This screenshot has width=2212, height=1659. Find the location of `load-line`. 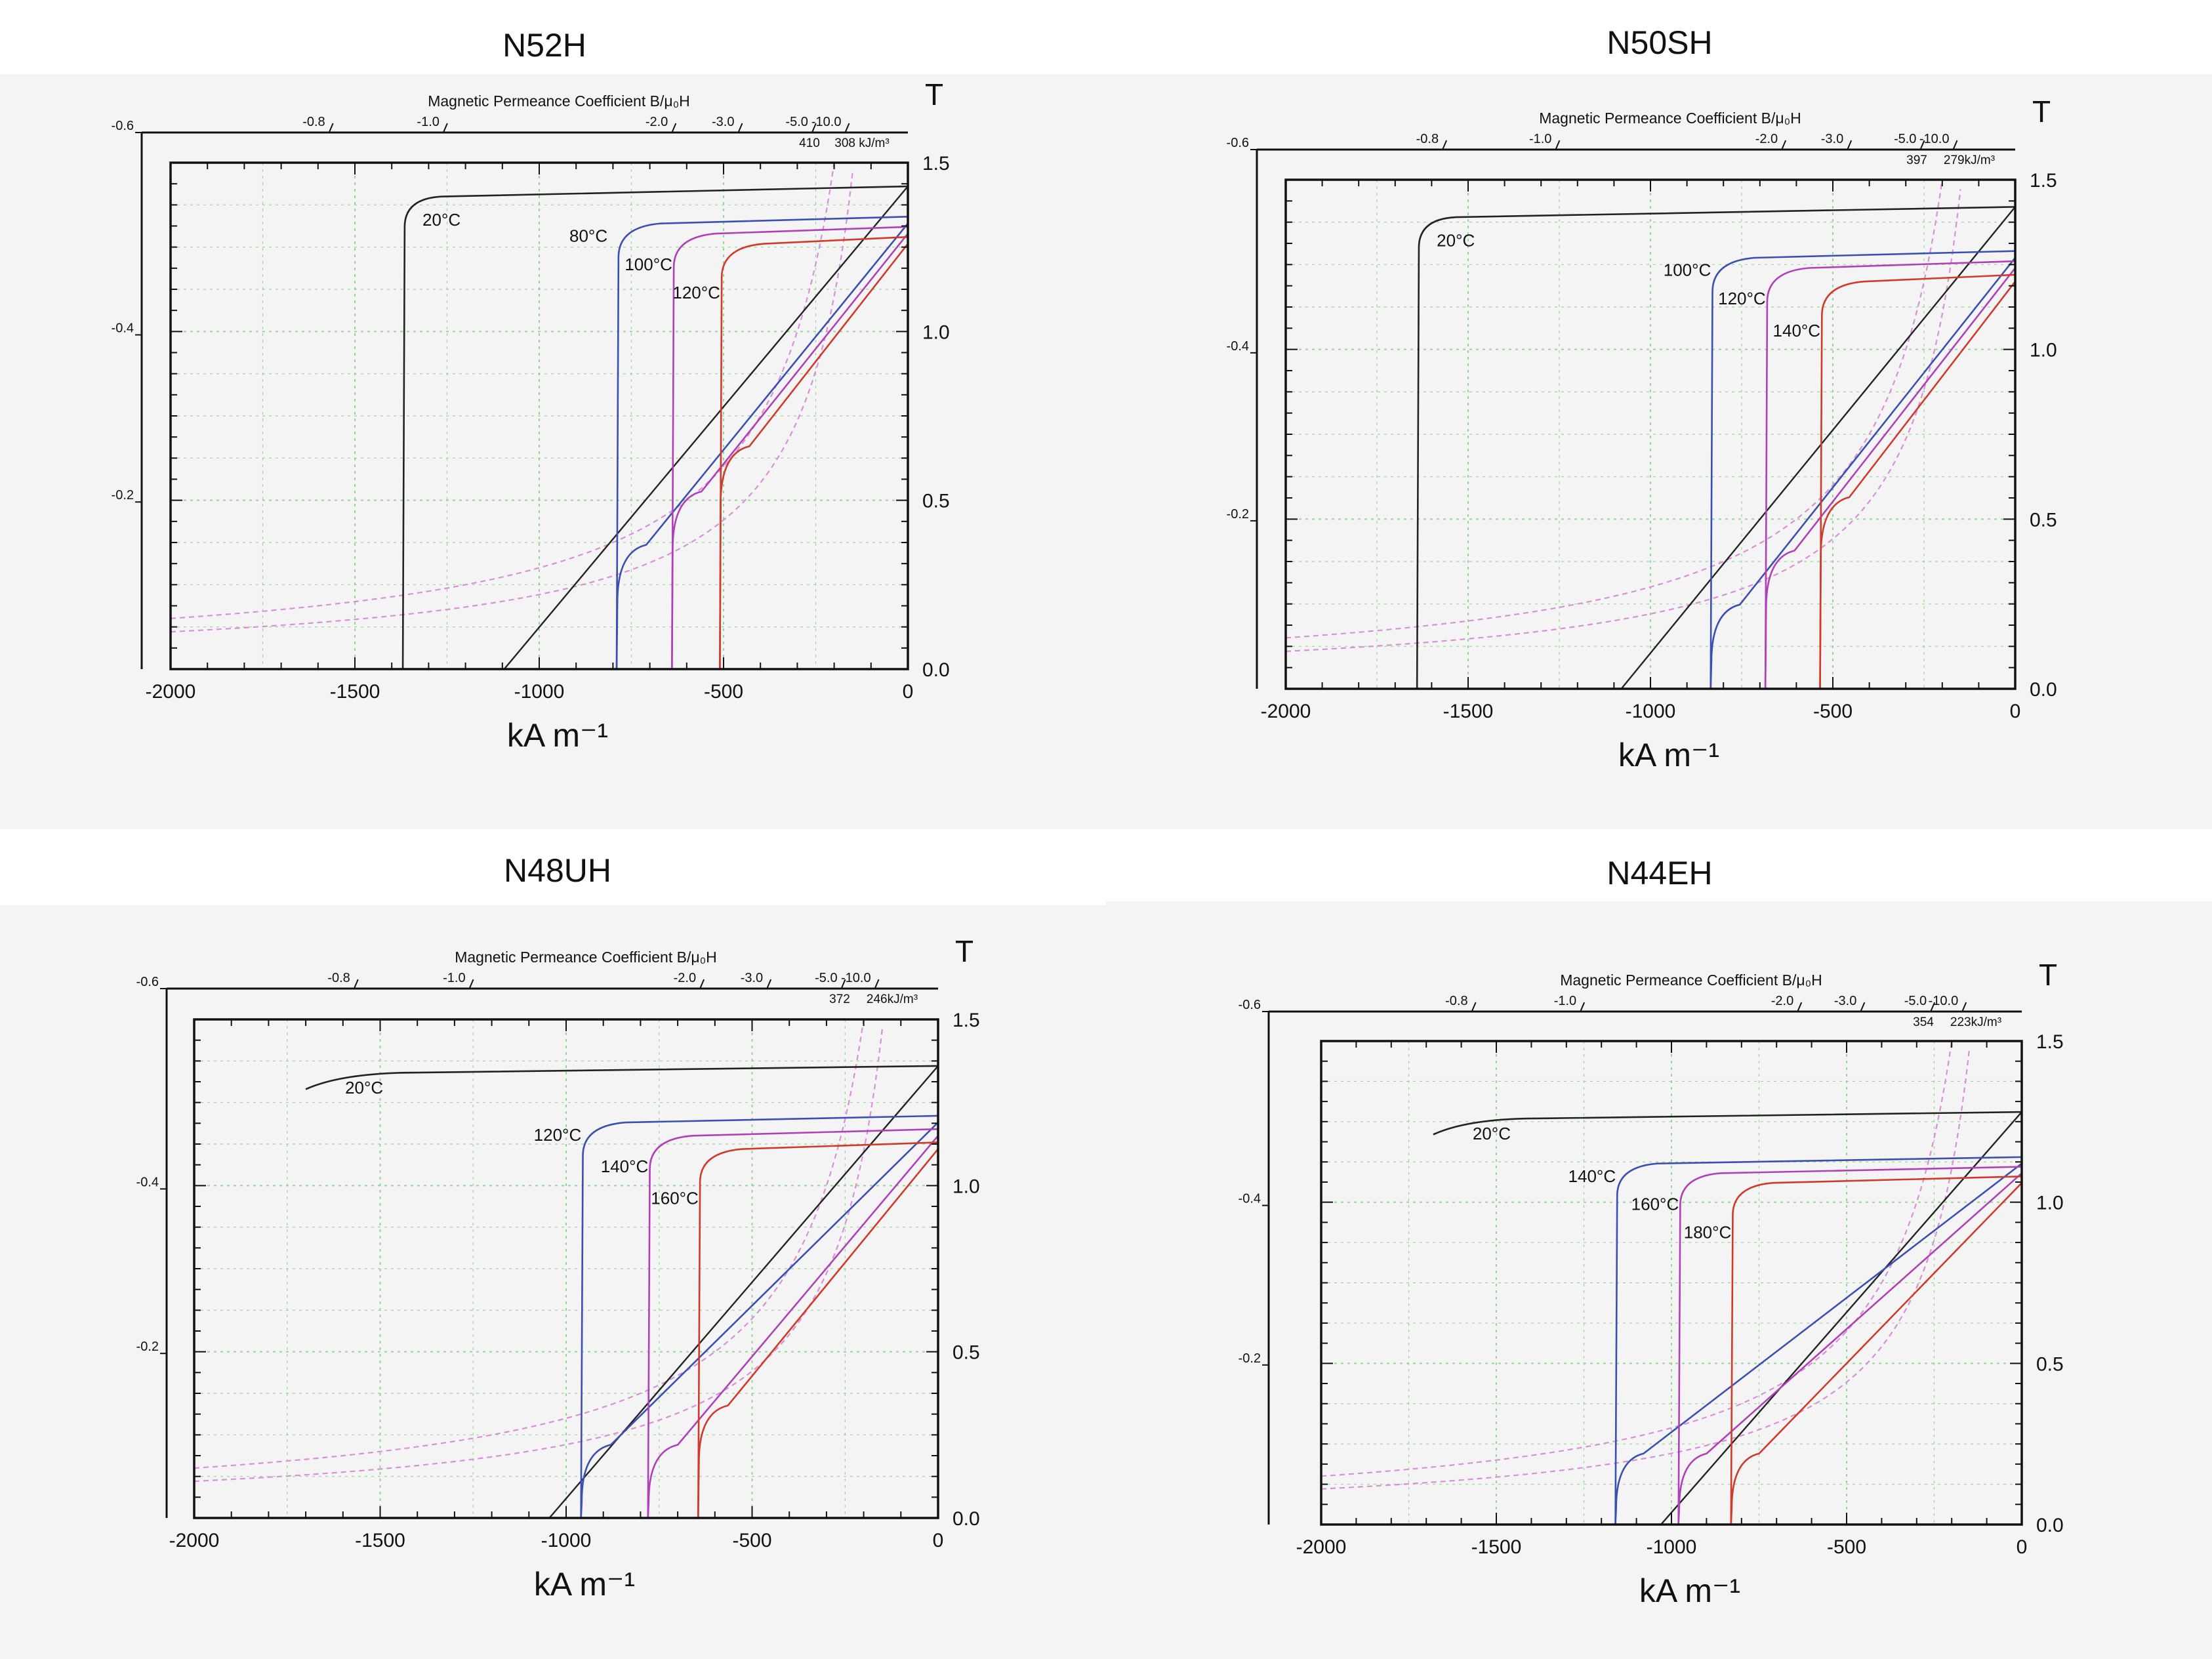

load-line is located at coordinates (1818, 447).